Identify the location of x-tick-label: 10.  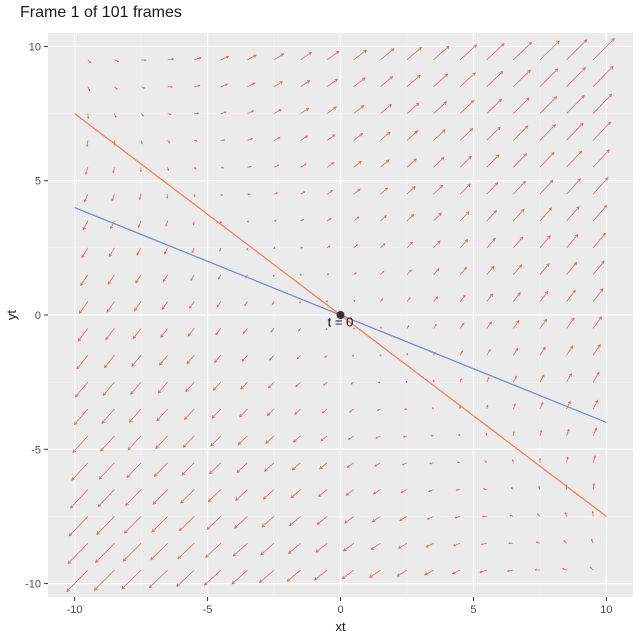
(606, 610).